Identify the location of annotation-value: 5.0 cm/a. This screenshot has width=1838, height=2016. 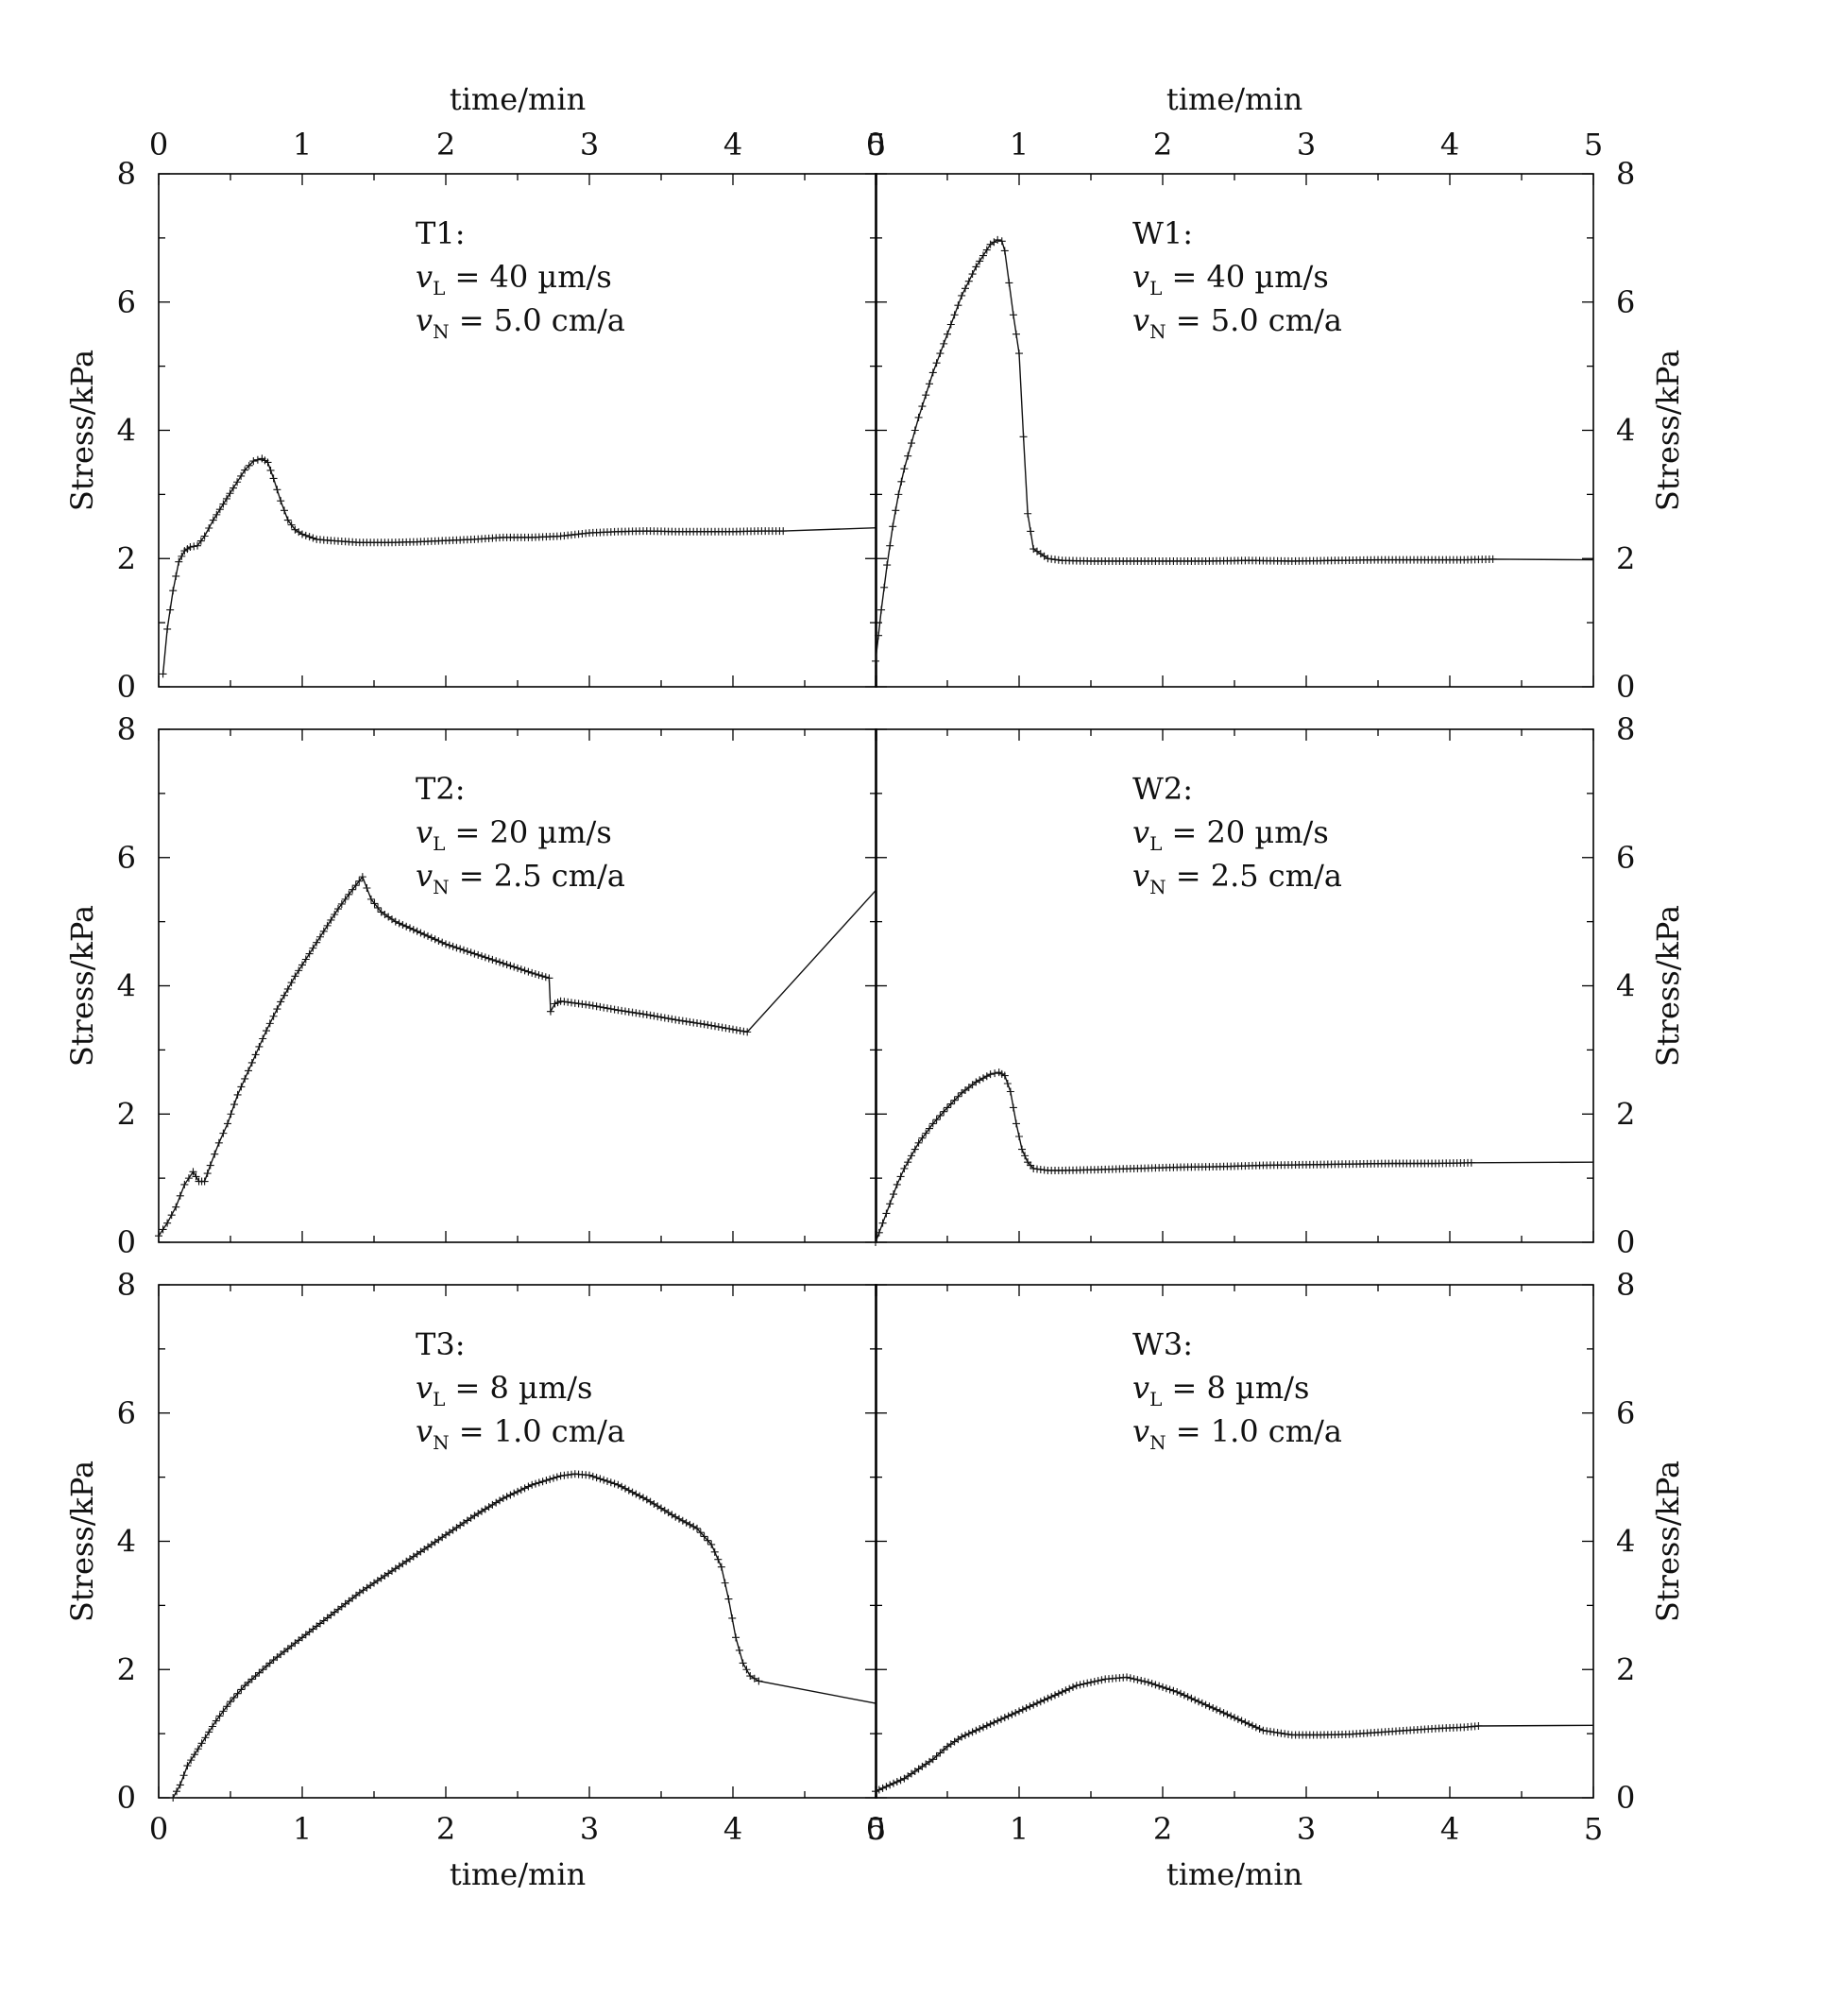
(559, 320).